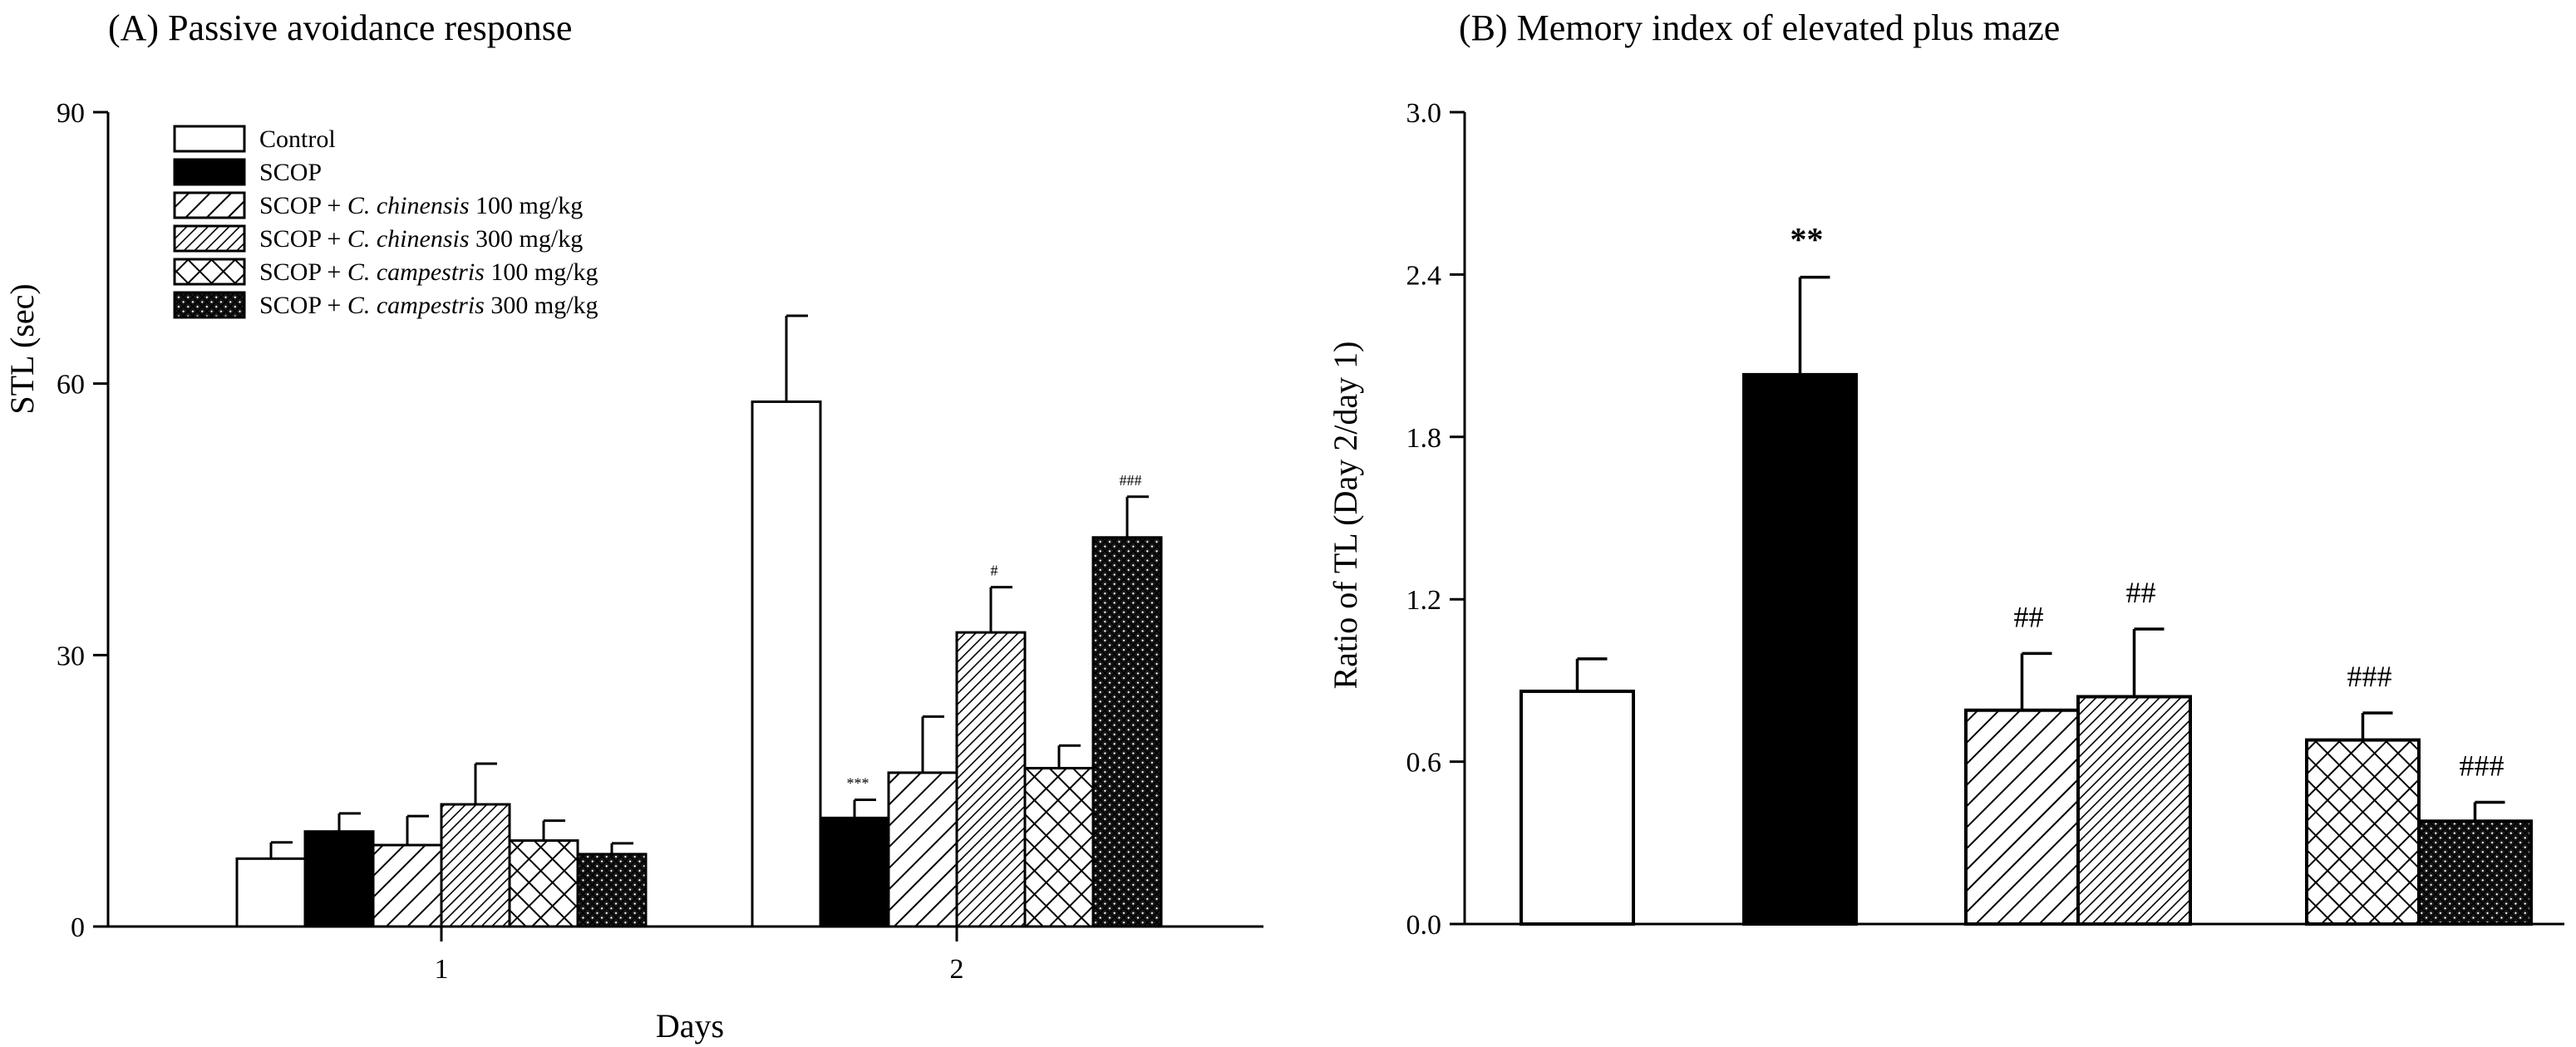  I want to click on panel-b-y-tick-label: 1.2, so click(1424, 600).